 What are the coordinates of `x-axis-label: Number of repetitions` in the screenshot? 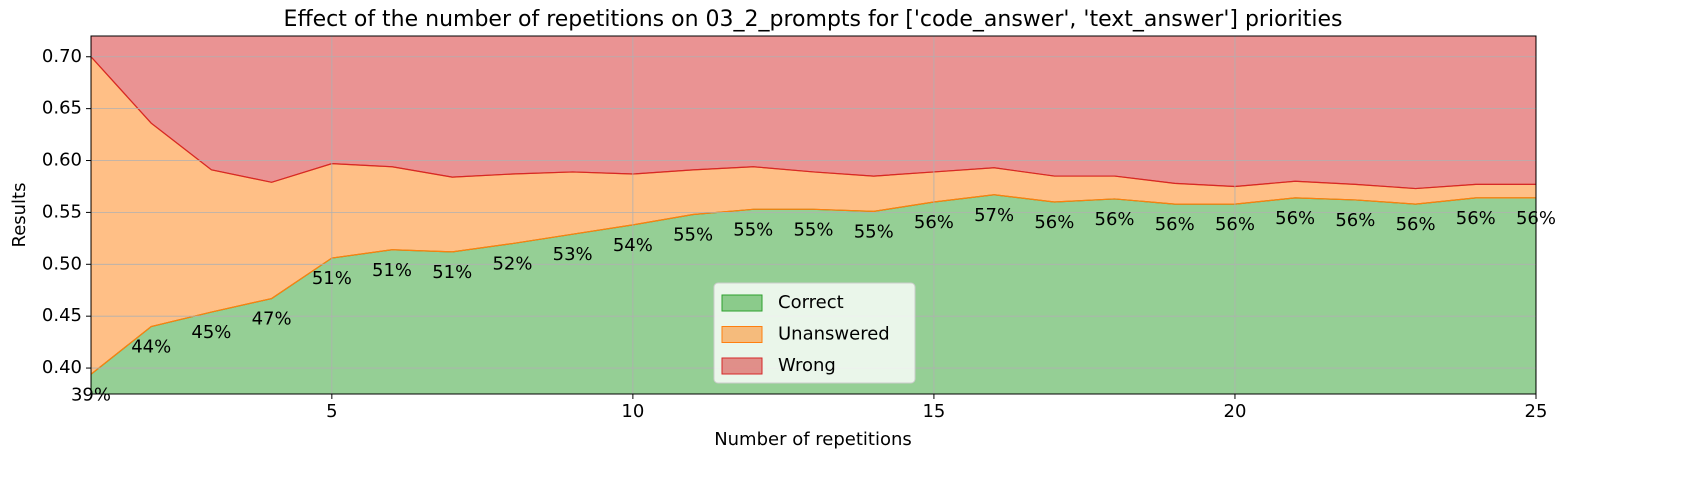 It's located at (813, 439).